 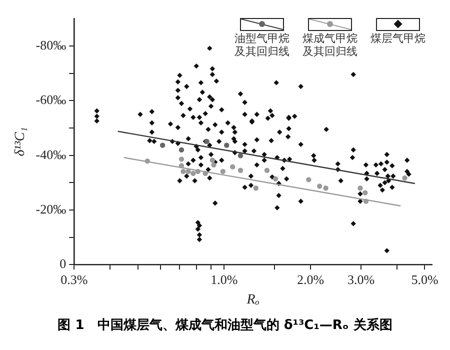 I want to click on y-tick-label: -60‰, so click(x=51, y=100).